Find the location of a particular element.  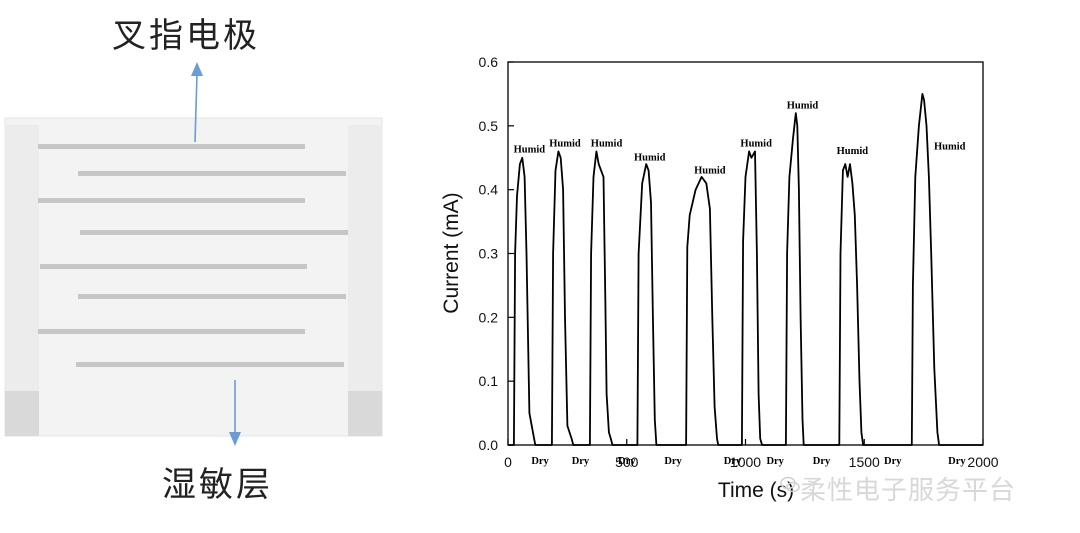

right-pad is located at coordinates (365, 258).